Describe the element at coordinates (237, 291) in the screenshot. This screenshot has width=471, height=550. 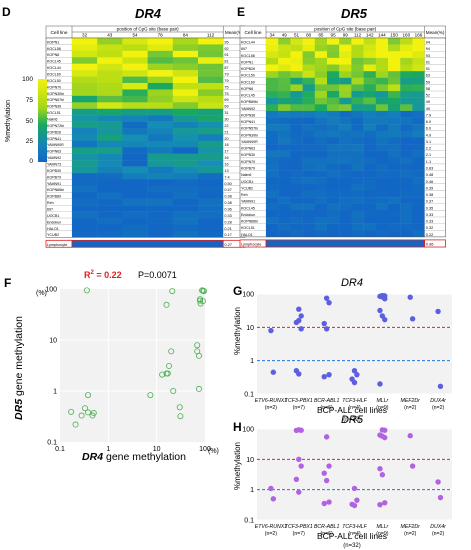
I see `panel-letter: G` at that location.